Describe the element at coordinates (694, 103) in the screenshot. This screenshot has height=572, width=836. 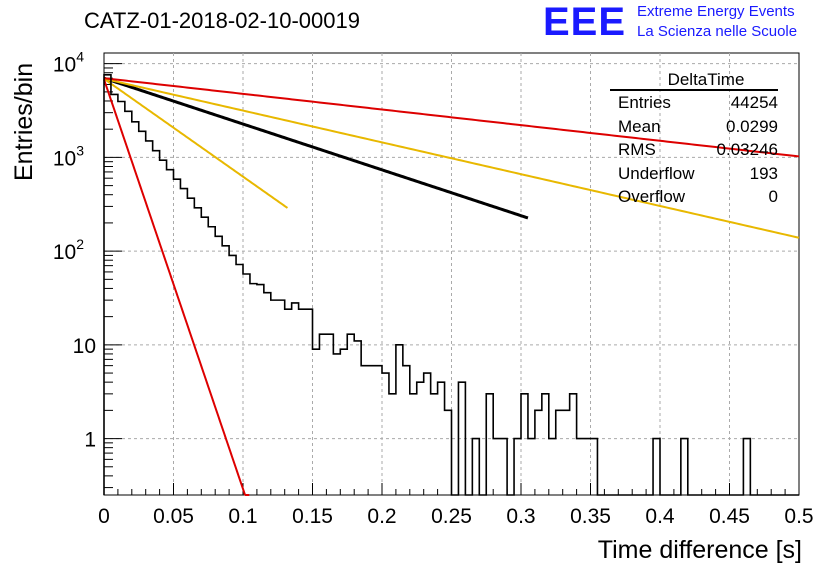
I see `stats-row: Entries 44254` at that location.